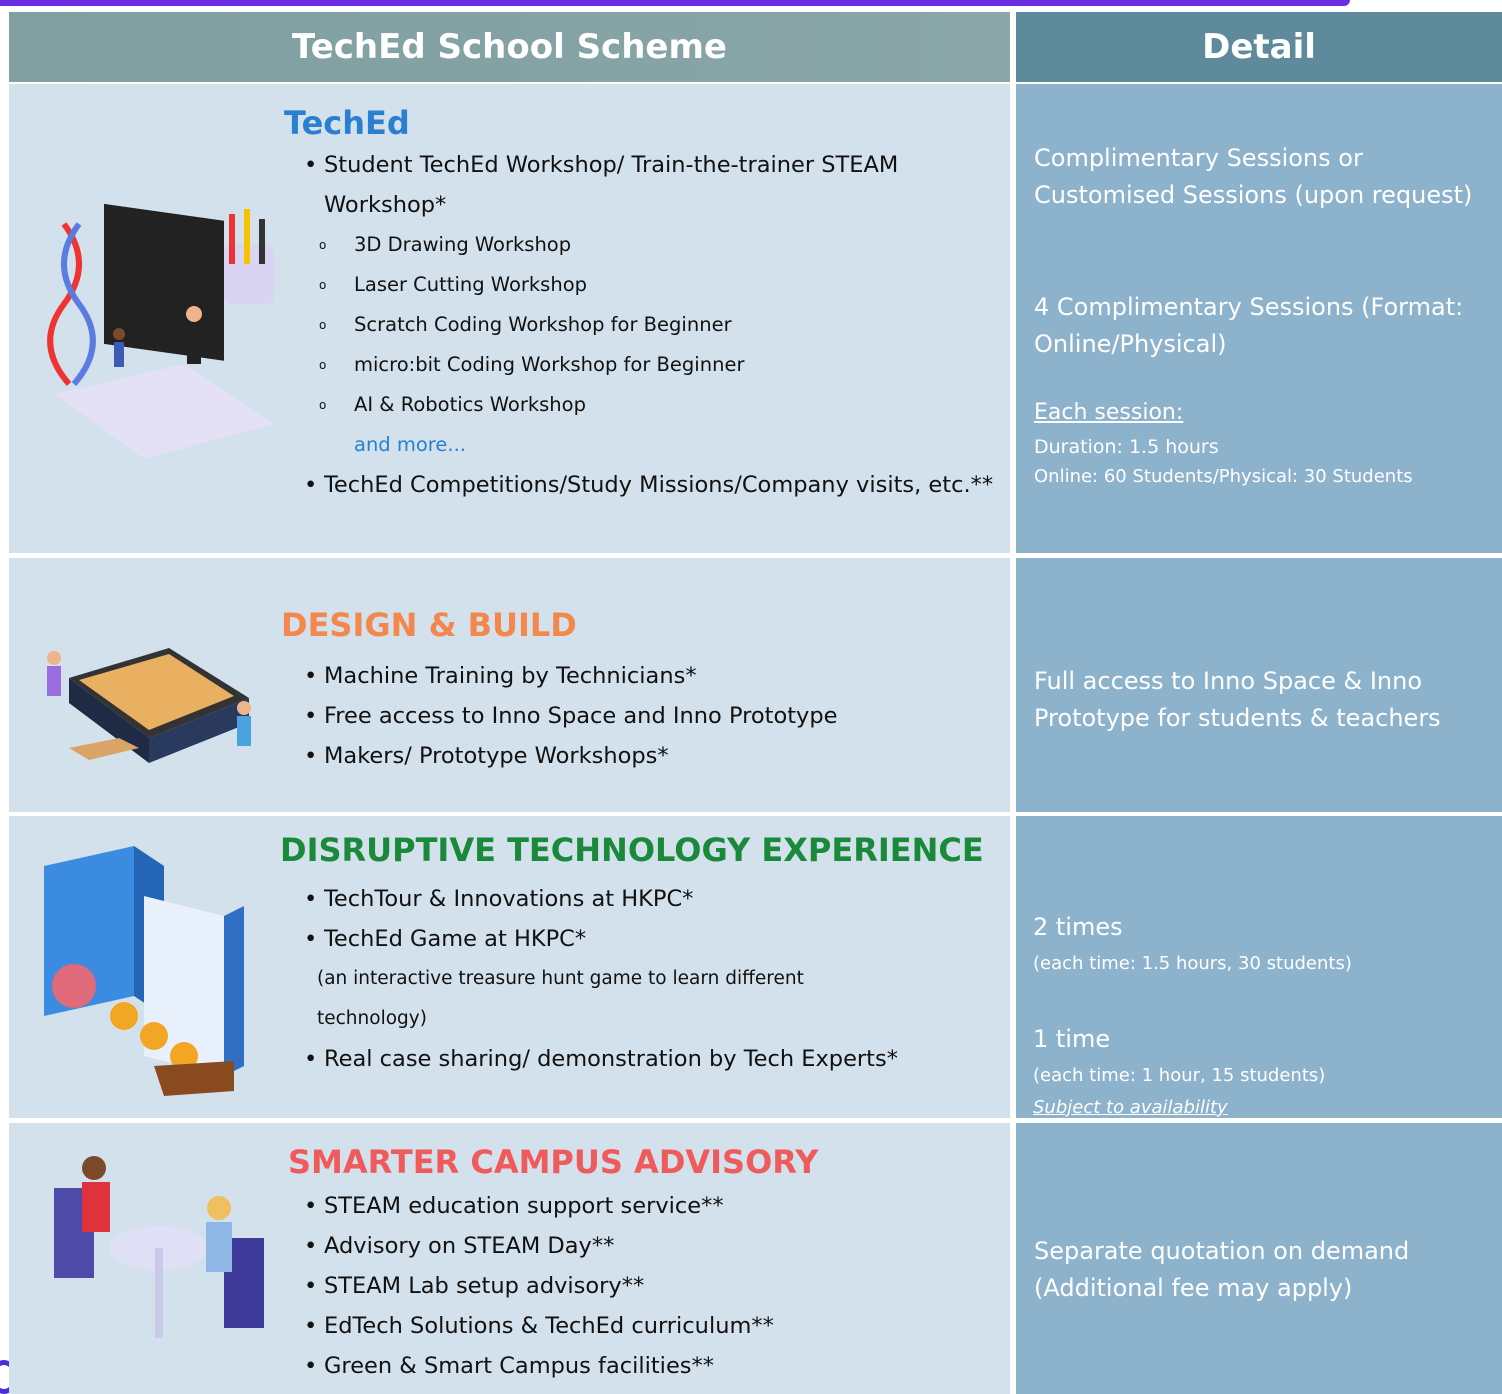  What do you see at coordinates (632, 850) in the screenshot?
I see `section-title: DISRUPTIVE TECHNOLOGY EXPERIENCE` at bounding box center [632, 850].